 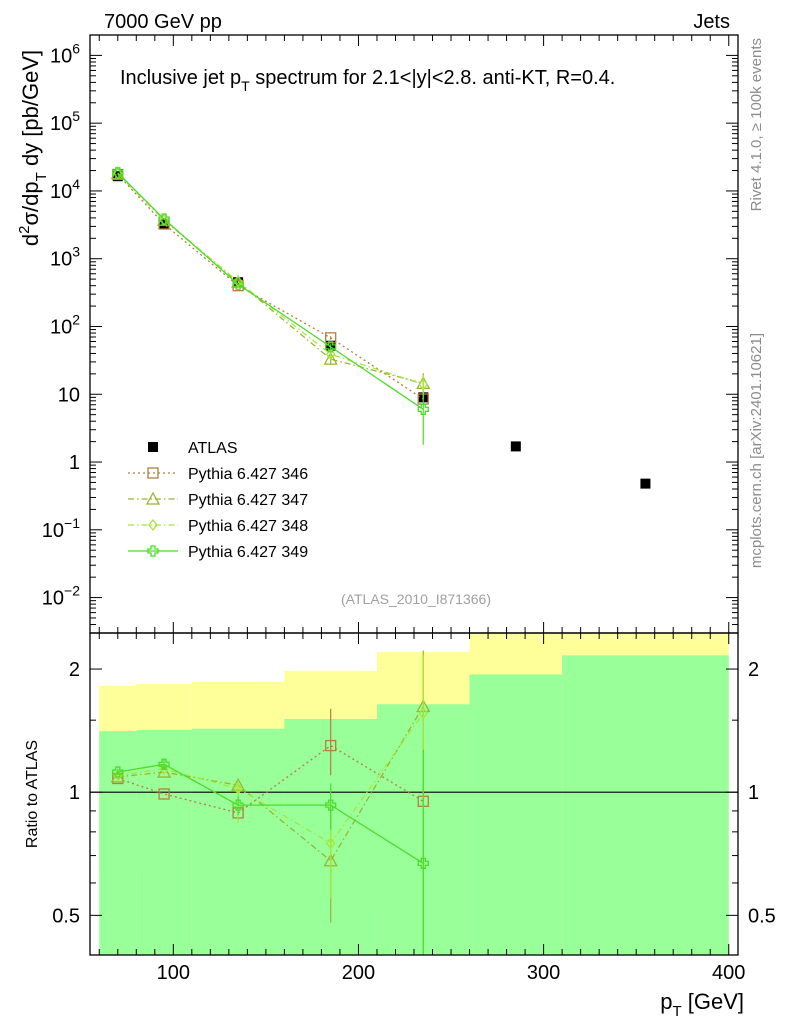 I want to click on ratio-y-tick-label-r-2: 2, so click(x=753, y=670).